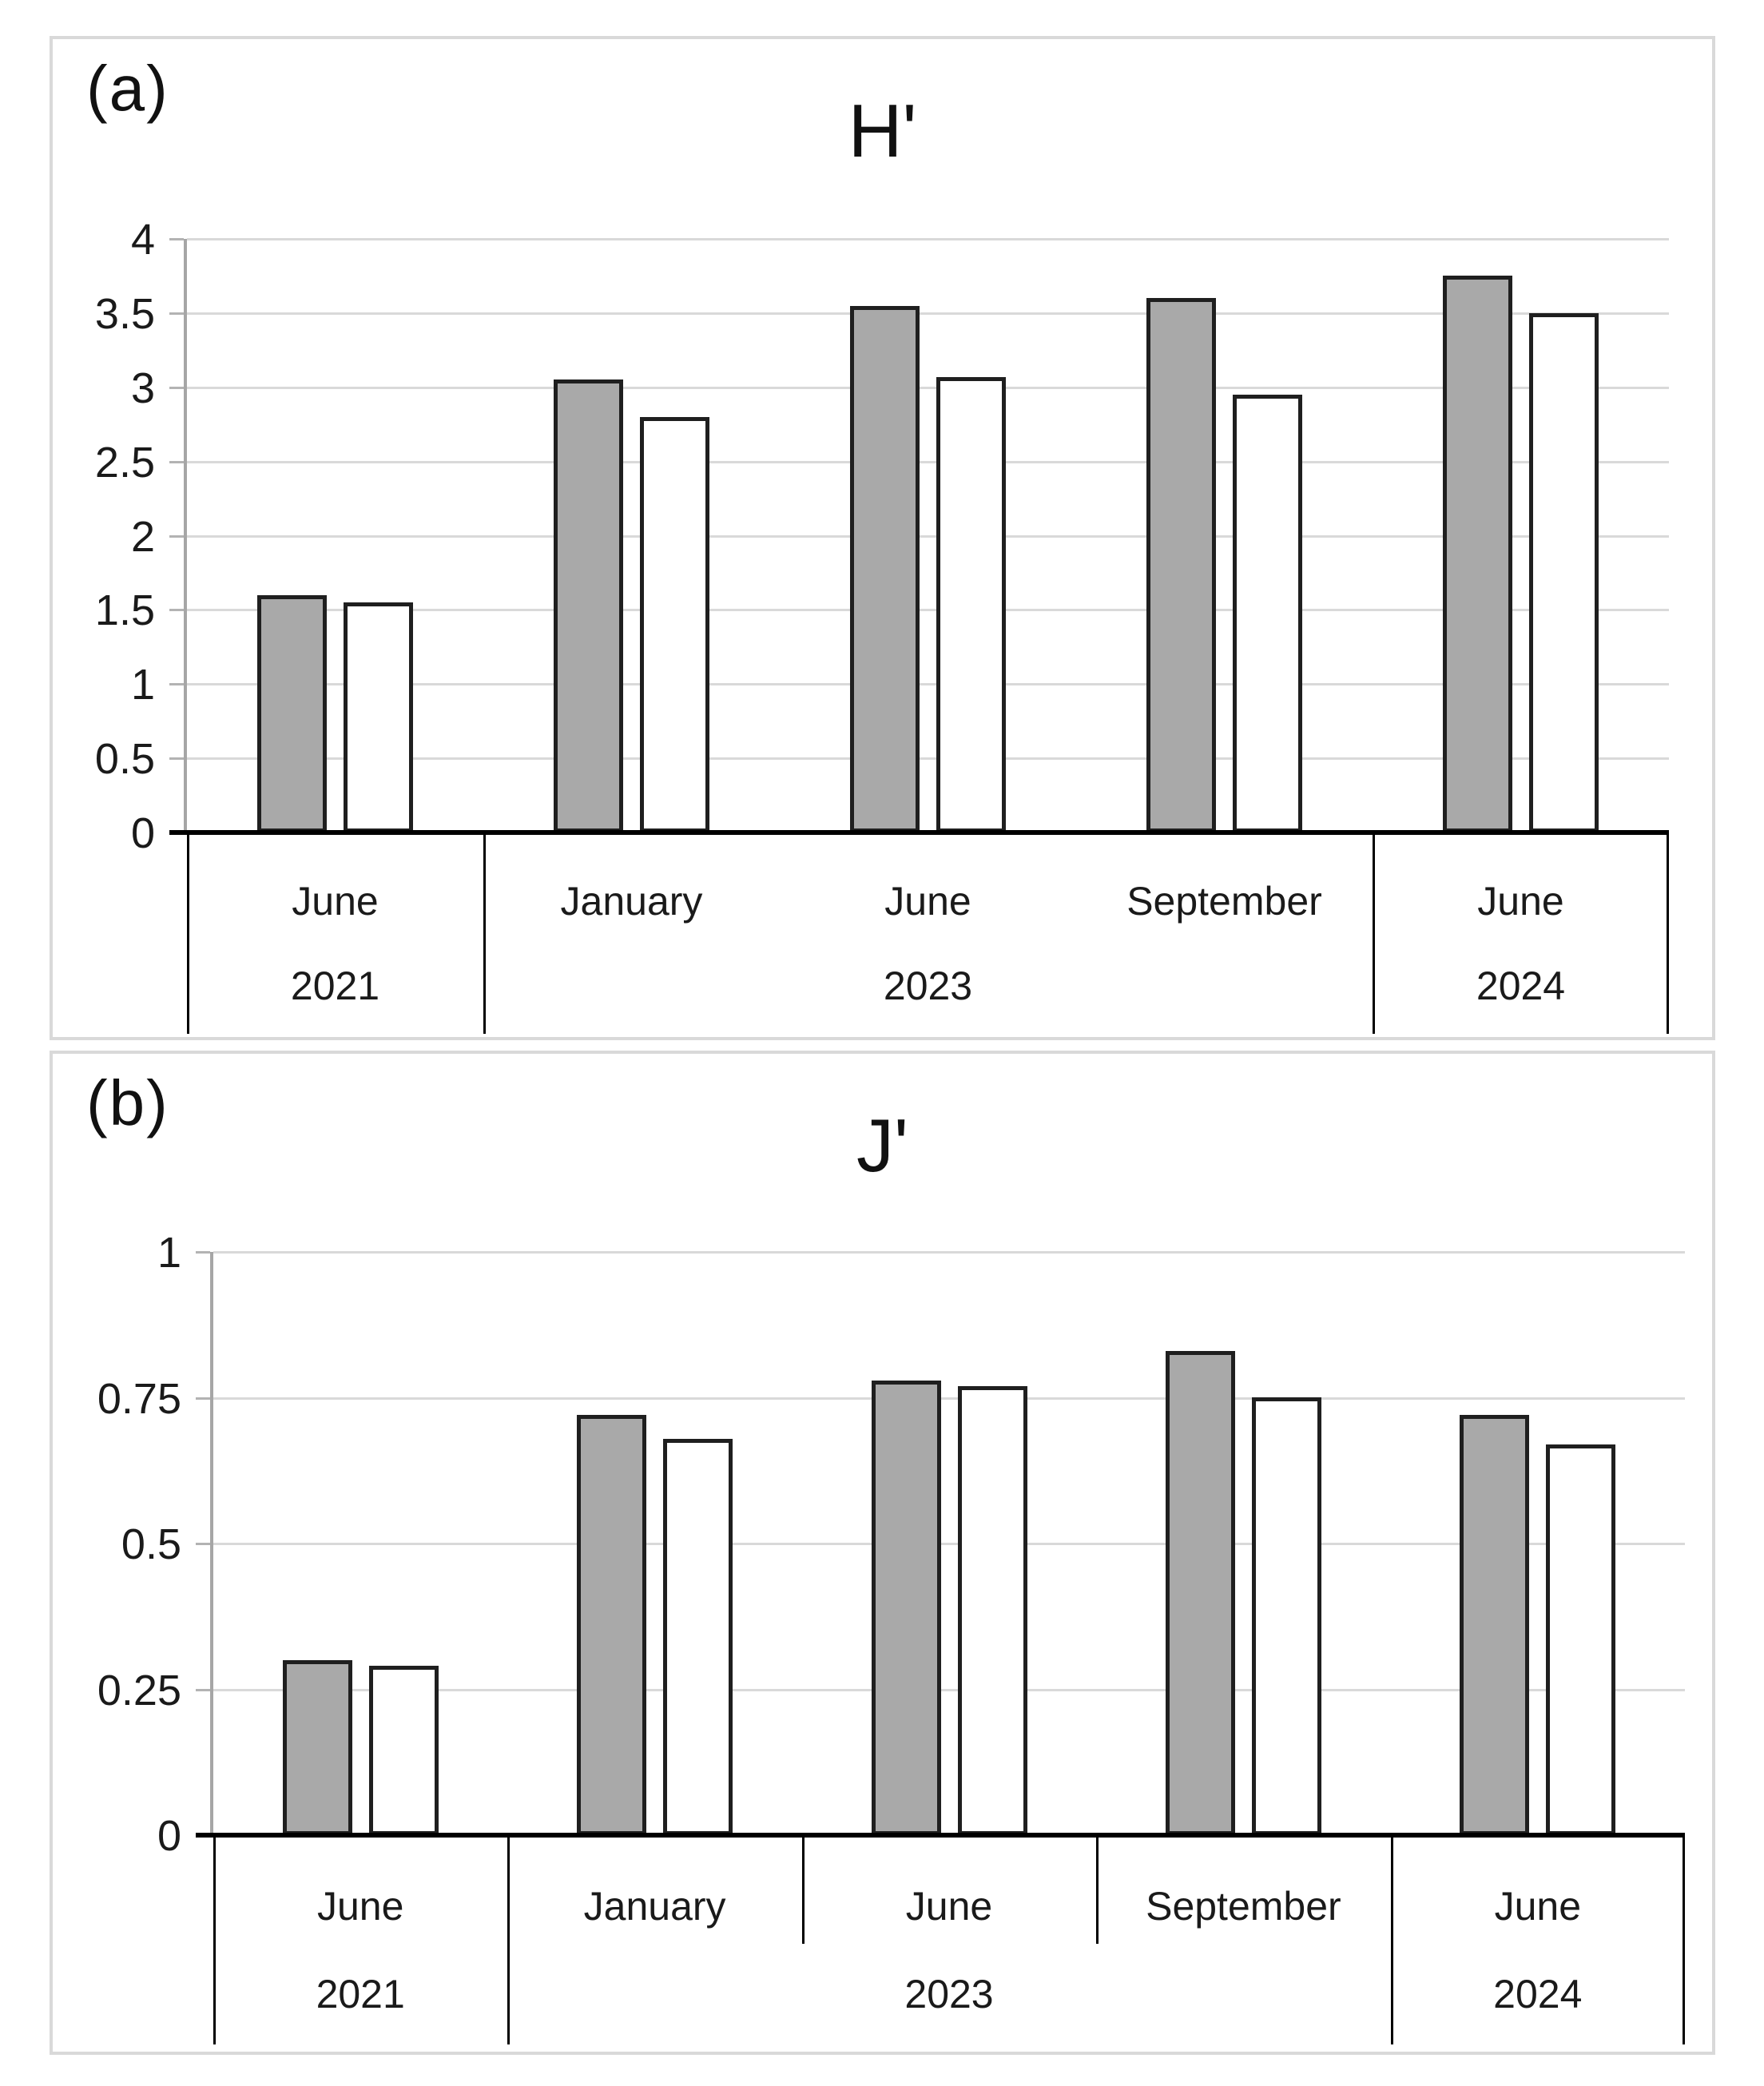  What do you see at coordinates (169, 1253) in the screenshot?
I see `panel-b-y-tick-label: 1` at bounding box center [169, 1253].